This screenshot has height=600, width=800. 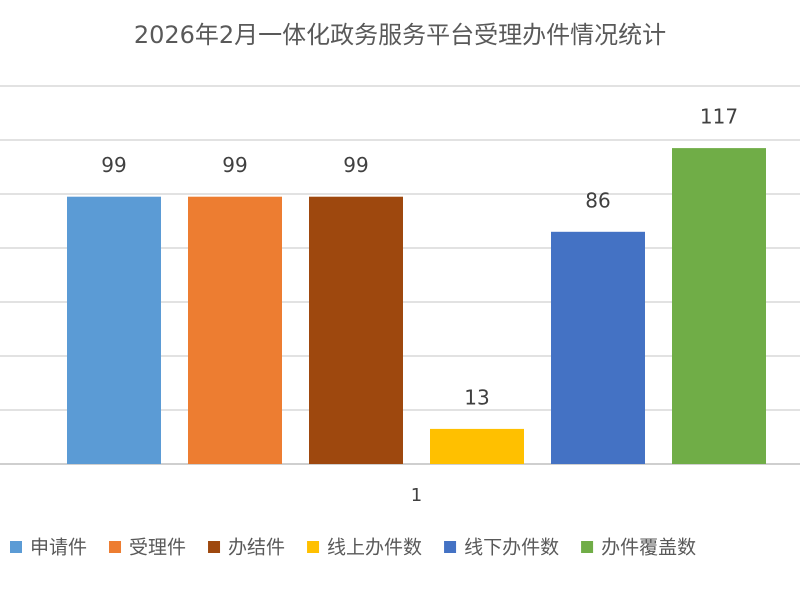 What do you see at coordinates (476, 397) in the screenshot?
I see `data-label: 13` at bounding box center [476, 397].